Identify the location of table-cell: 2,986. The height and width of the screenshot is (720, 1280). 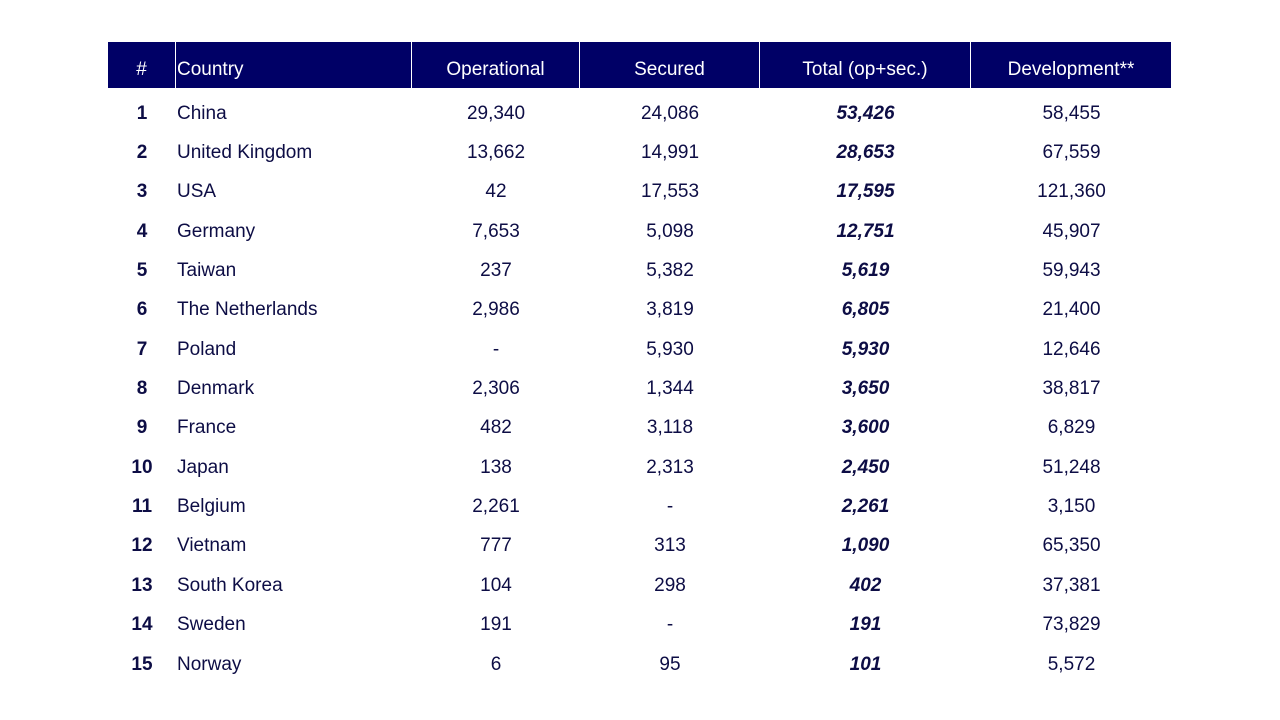
(496, 310).